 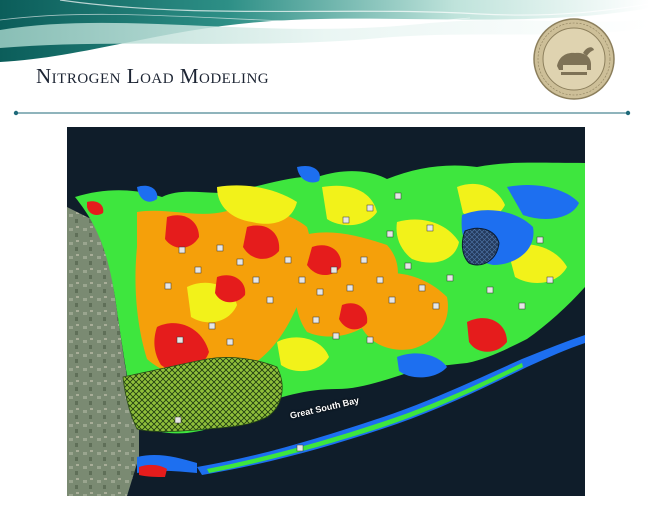 What do you see at coordinates (322, 113) in the screenshot?
I see `title-divider` at bounding box center [322, 113].